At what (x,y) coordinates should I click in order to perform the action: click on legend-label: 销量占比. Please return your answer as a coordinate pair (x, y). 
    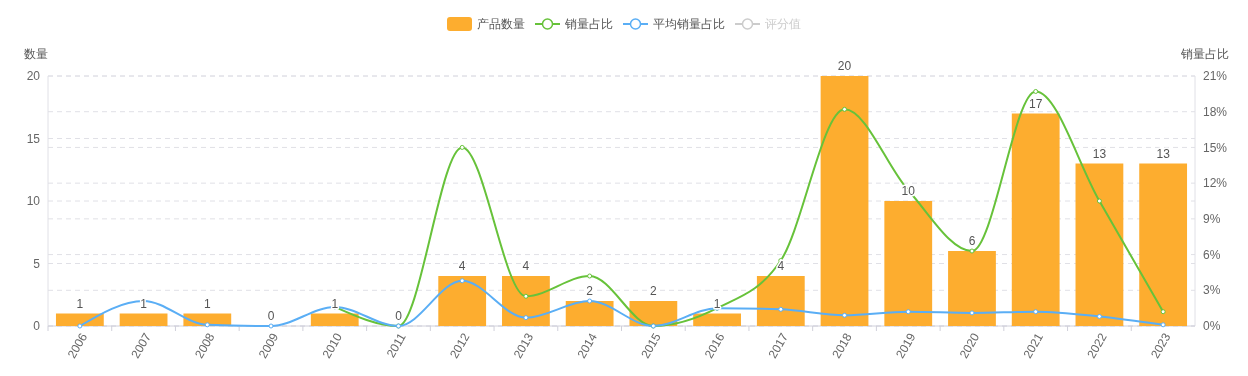
    Looking at the image, I should click on (588, 24).